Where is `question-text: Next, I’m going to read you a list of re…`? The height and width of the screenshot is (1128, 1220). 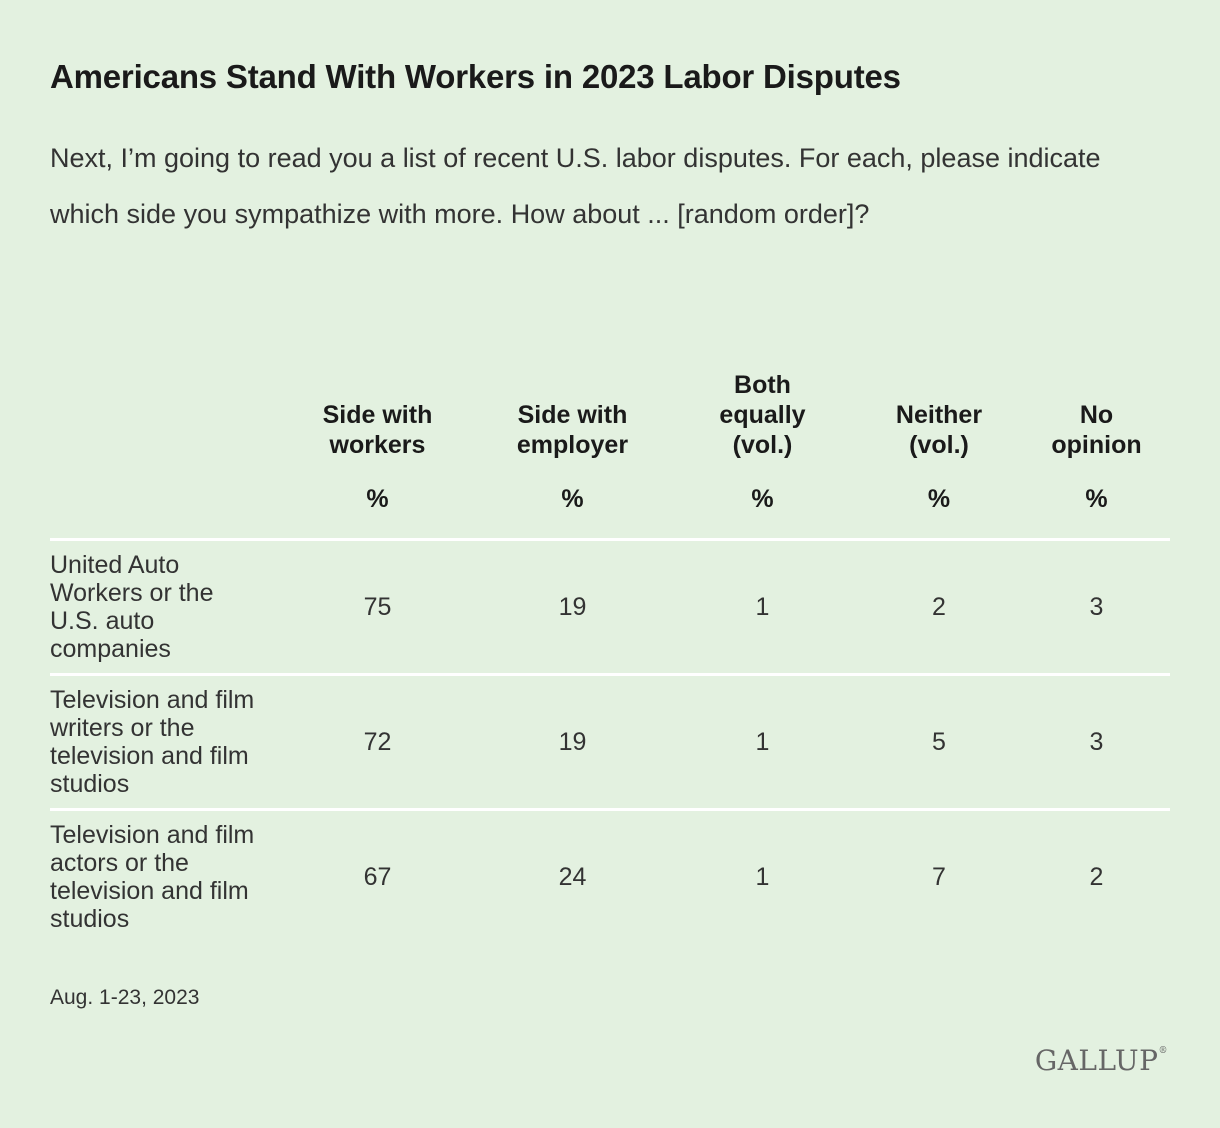 question-text: Next, I’m going to read you a list of re… is located at coordinates (575, 186).